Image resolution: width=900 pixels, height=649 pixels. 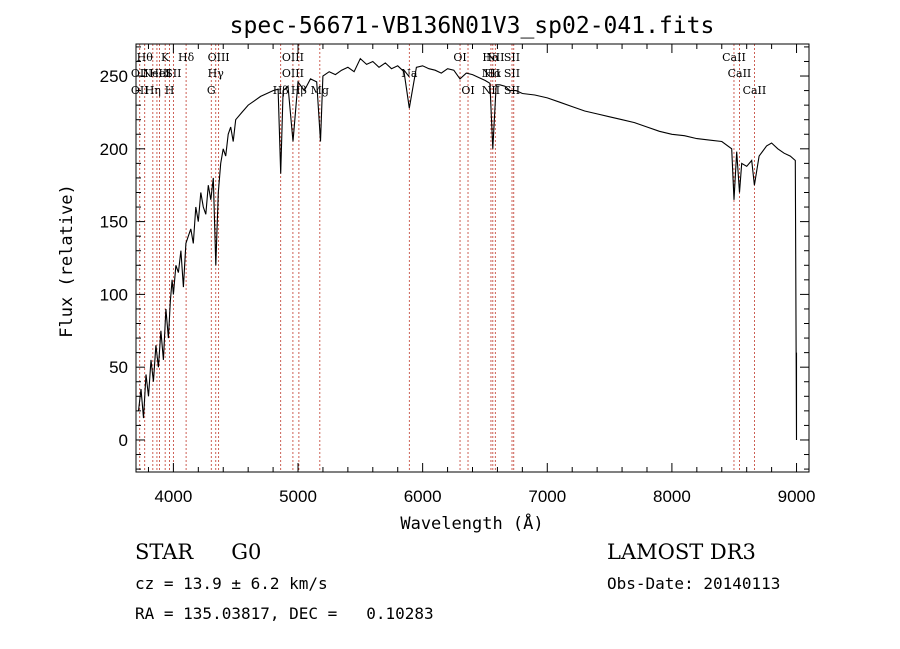 What do you see at coordinates (672, 496) in the screenshot?
I see `x-tick-label: 8000` at bounding box center [672, 496].